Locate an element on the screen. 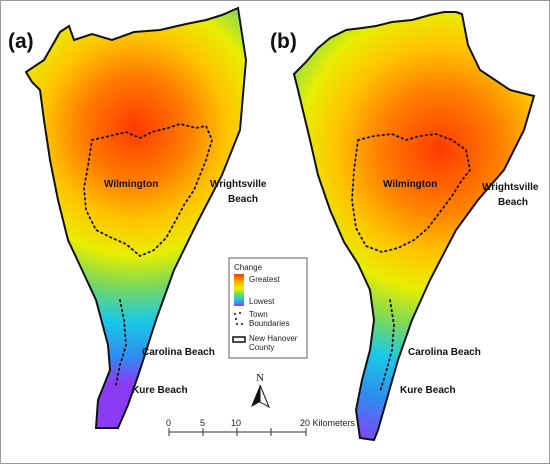 This screenshot has width=550, height=464. panel-b-town-wrightsville: Wrightsville is located at coordinates (510, 187).